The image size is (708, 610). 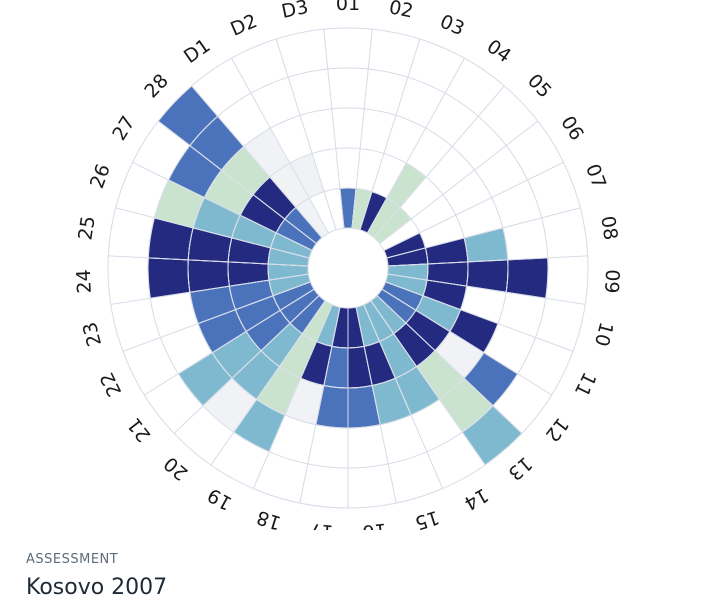 I want to click on category-tick-label: 18, so click(x=269, y=518).